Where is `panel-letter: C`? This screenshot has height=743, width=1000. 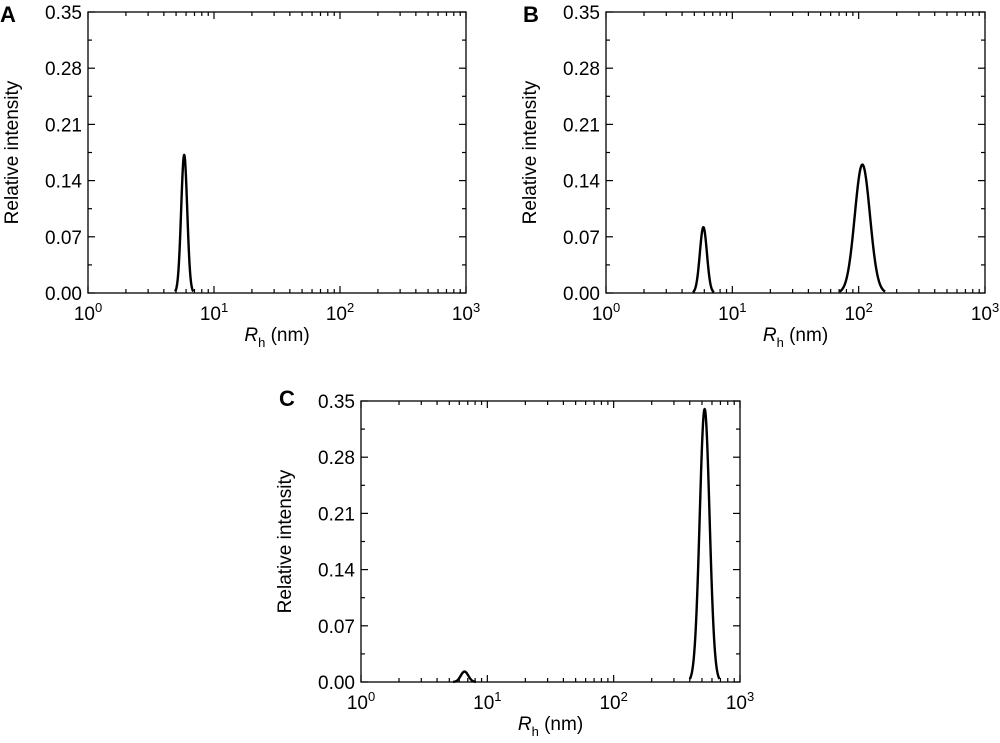 panel-letter: C is located at coordinates (287, 398).